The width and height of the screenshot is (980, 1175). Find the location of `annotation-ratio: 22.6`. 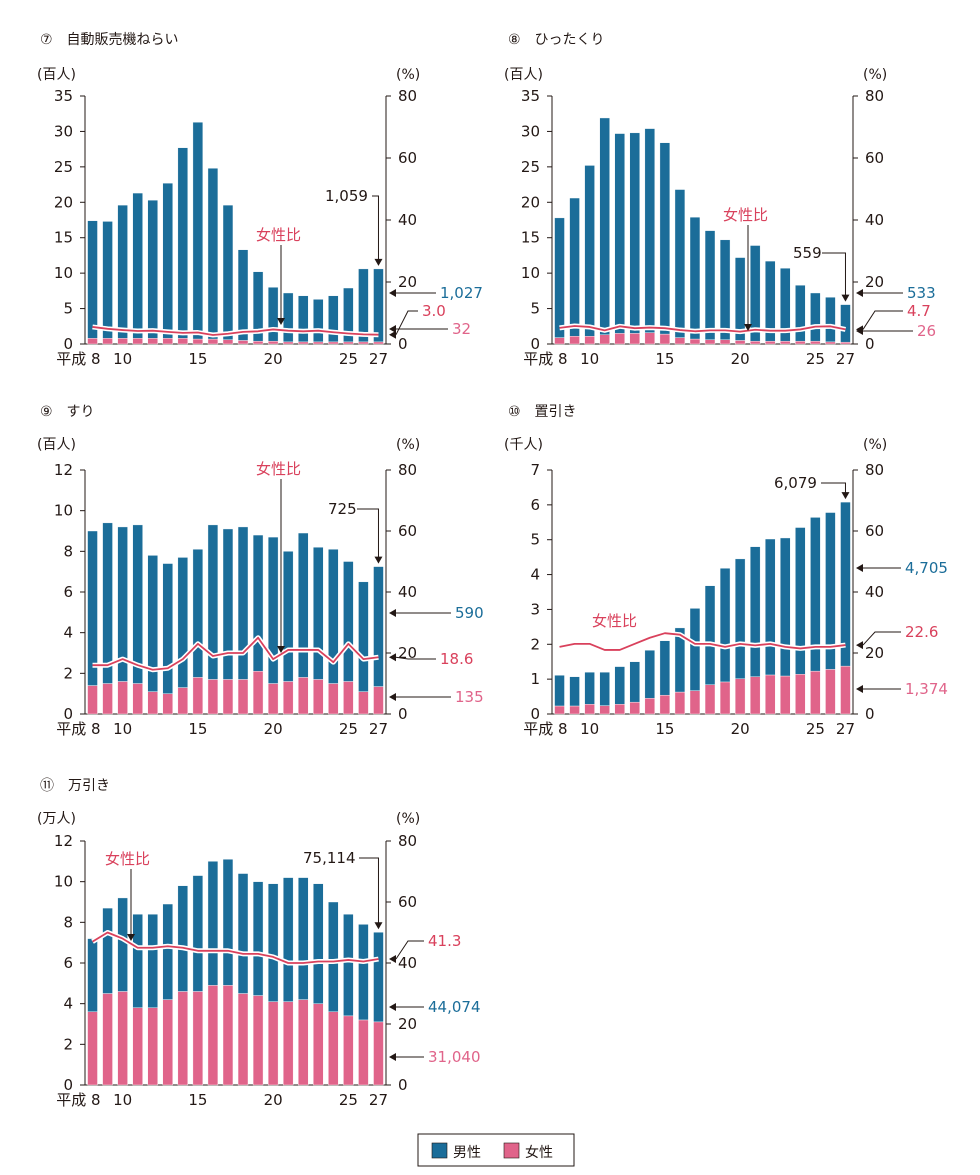

annotation-ratio: 22.6 is located at coordinates (921, 632).